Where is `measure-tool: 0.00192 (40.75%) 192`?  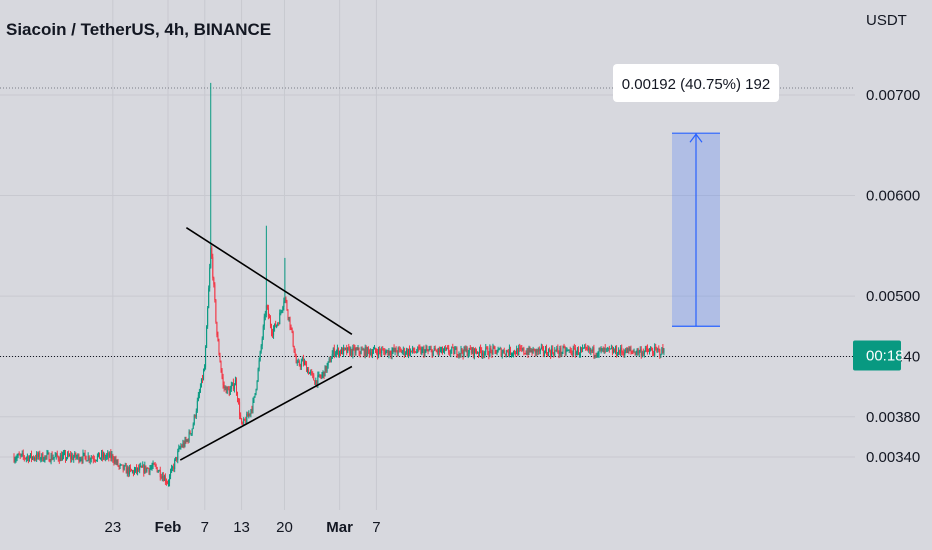 measure-tool: 0.00192 (40.75%) 192 is located at coordinates (696, 195).